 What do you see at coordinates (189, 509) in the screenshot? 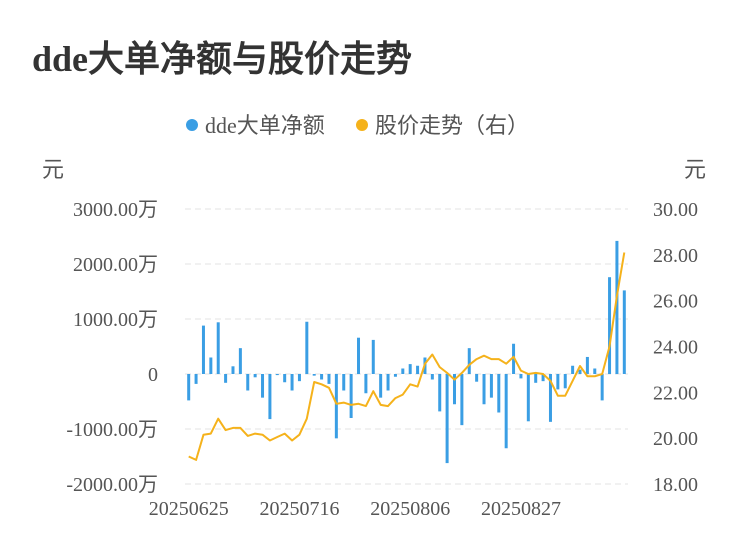
I see `x-tick-label: 20250625` at bounding box center [189, 509].